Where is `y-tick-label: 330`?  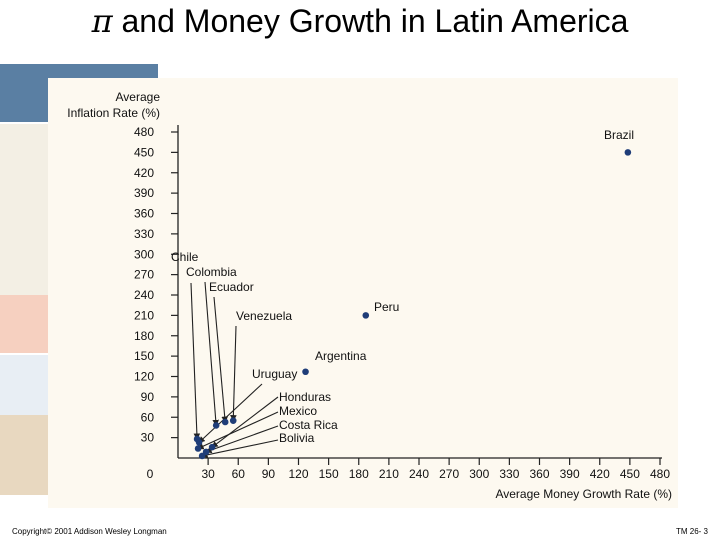 y-tick-label: 330 is located at coordinates (144, 234).